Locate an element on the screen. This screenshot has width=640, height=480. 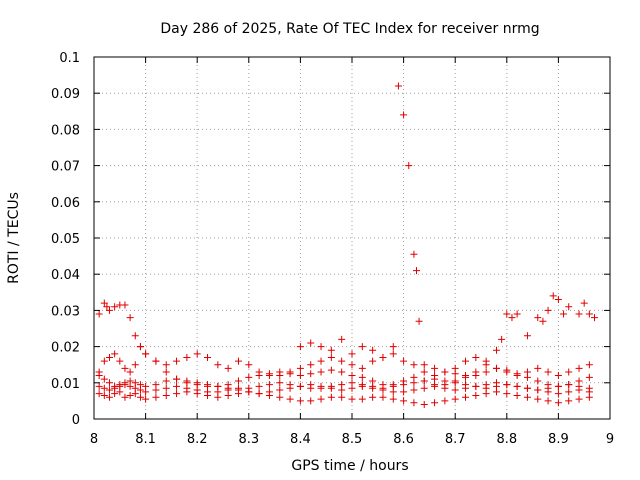
y-axis-label: ROTI / TECUs is located at coordinates (14, 238).